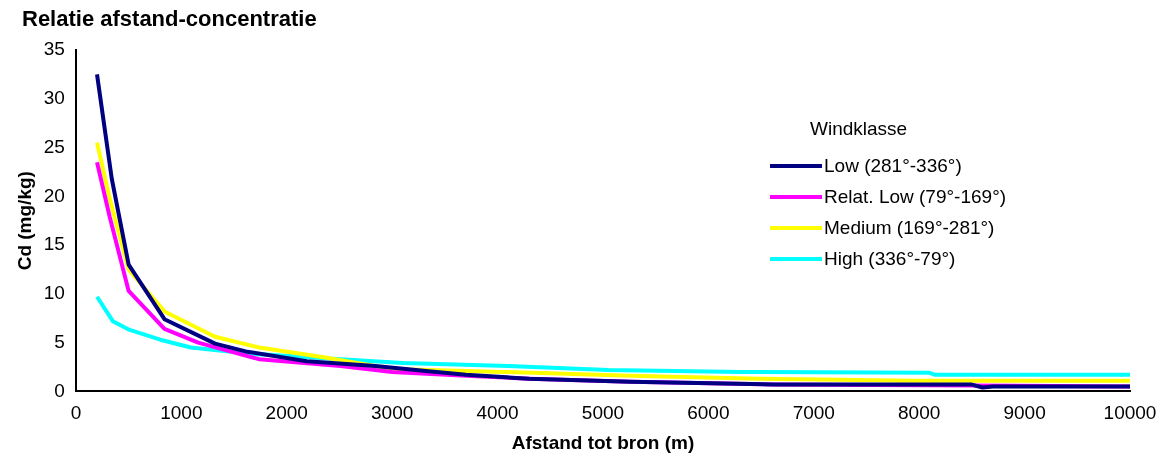 Image resolution: width=1168 pixels, height=463 pixels. Describe the element at coordinates (915, 196) in the screenshot. I see `legend-label: Relat. Low (79°-169°)` at that location.